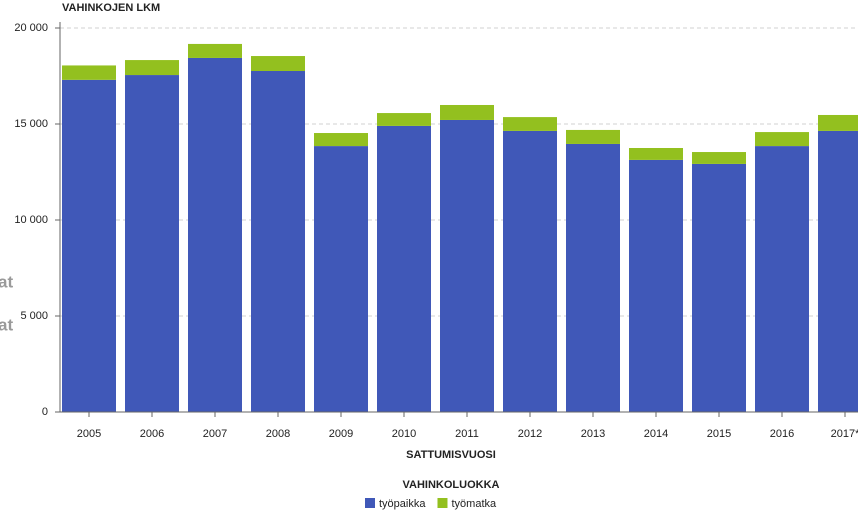  I want to click on x-axis-title: SATTUMISVUOSI, so click(451, 455).